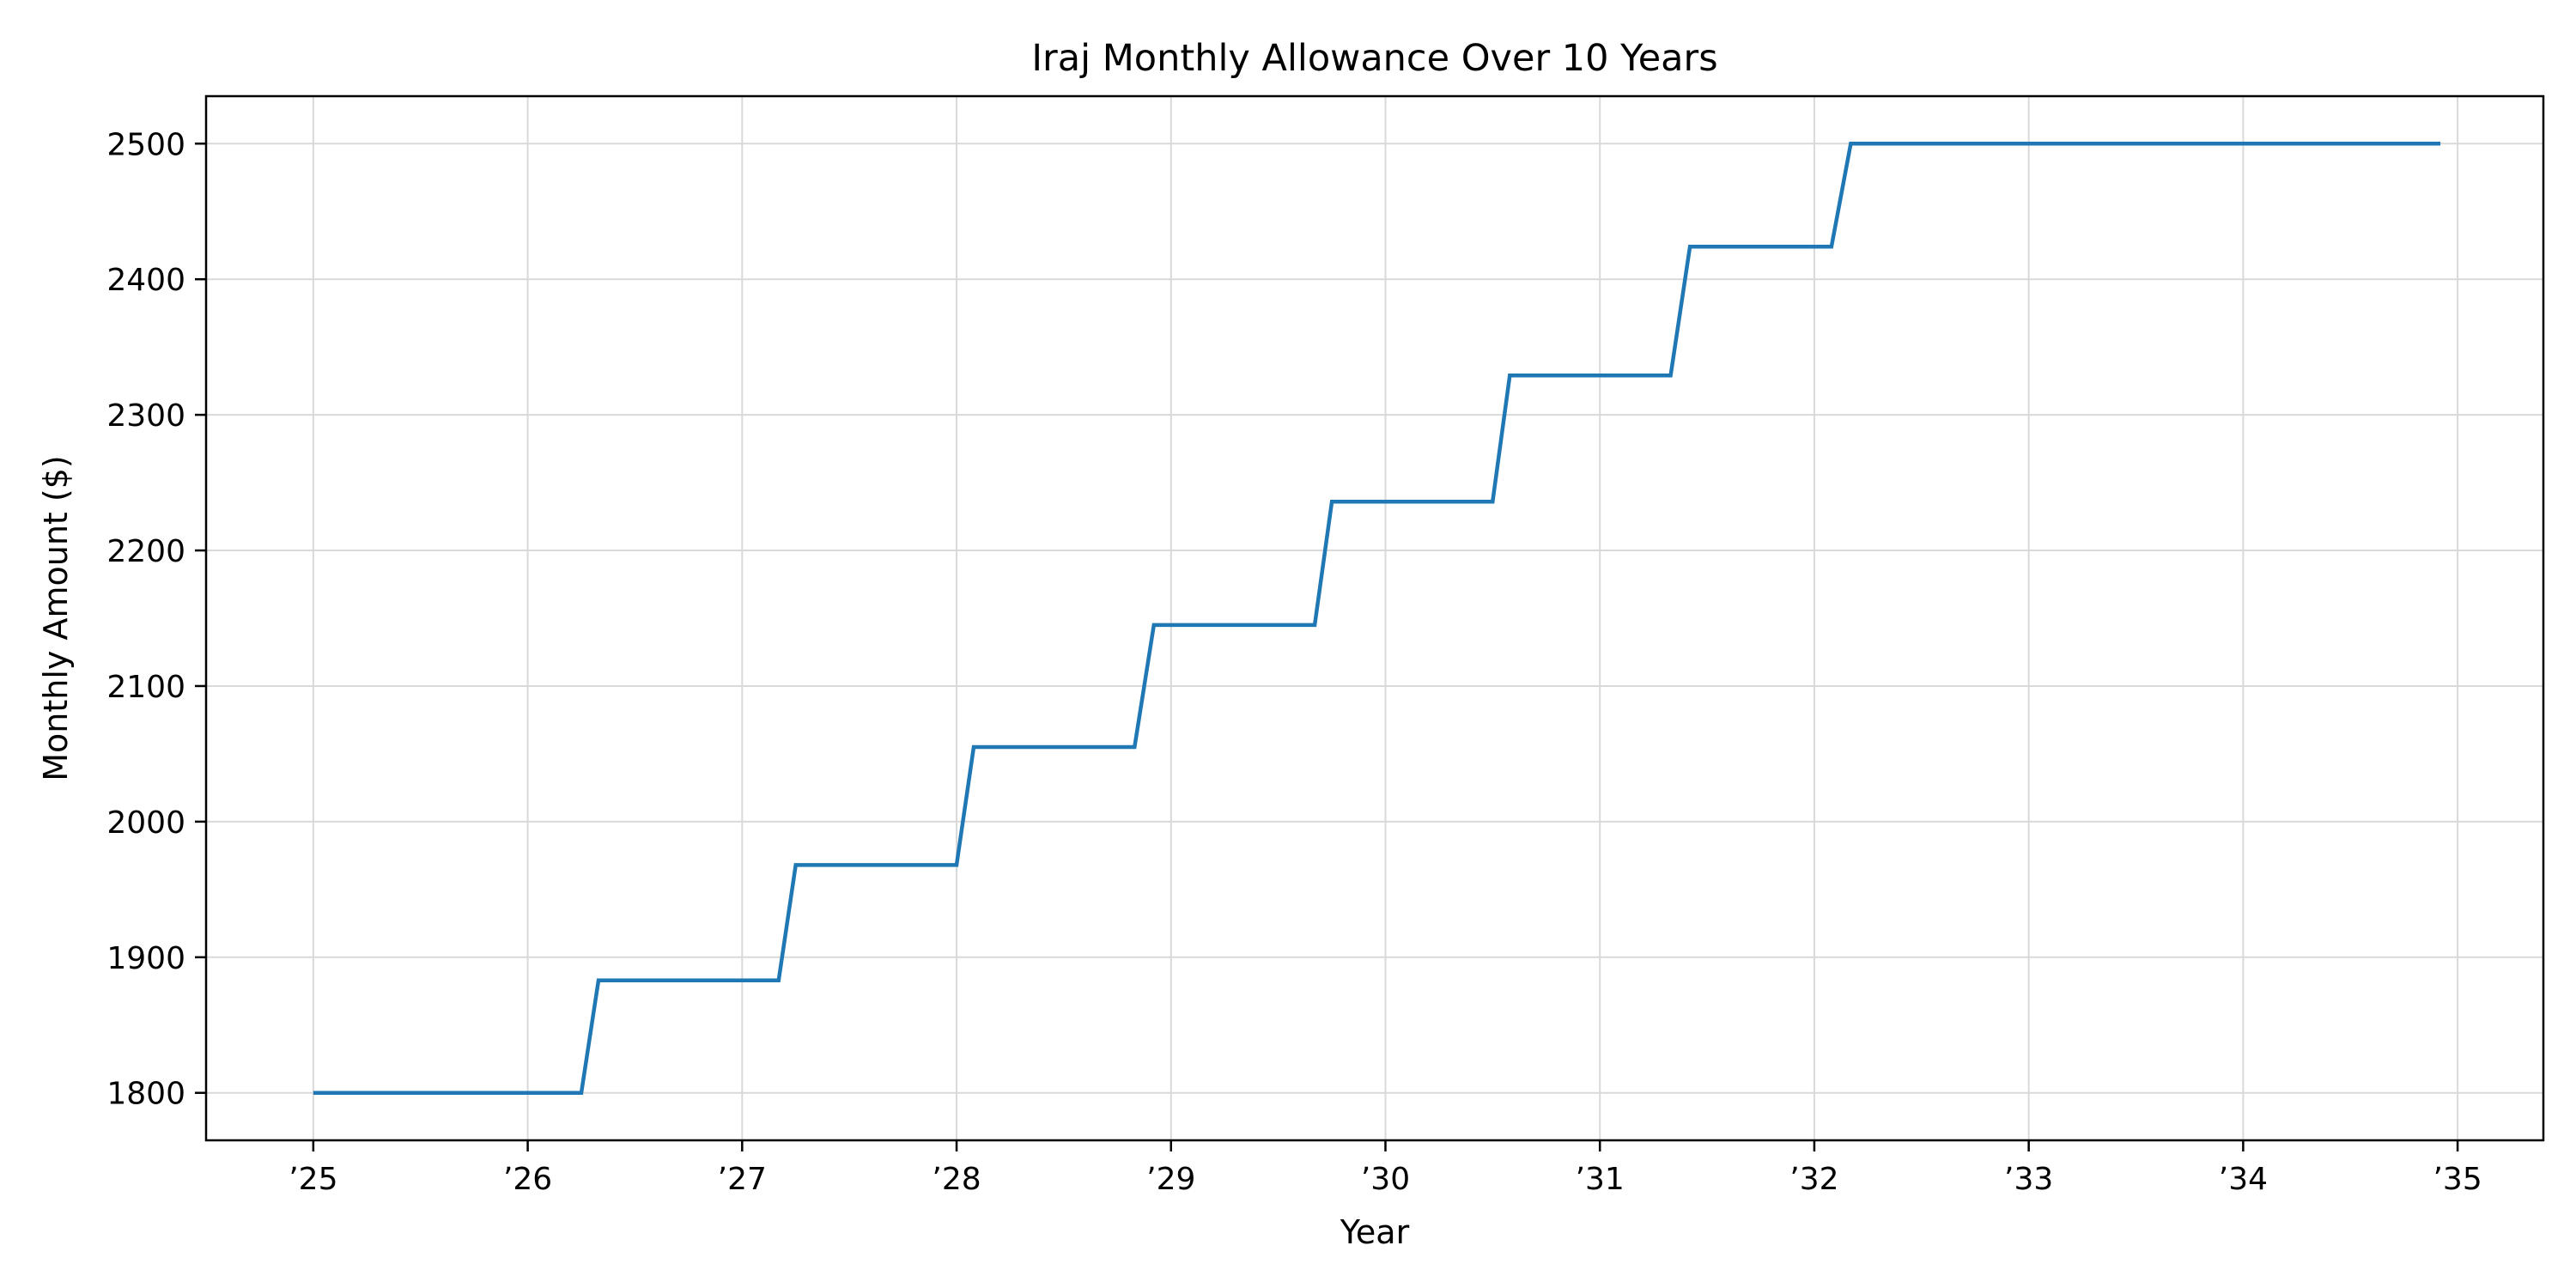  I want to click on x-tick-label: ’27, so click(742, 1180).